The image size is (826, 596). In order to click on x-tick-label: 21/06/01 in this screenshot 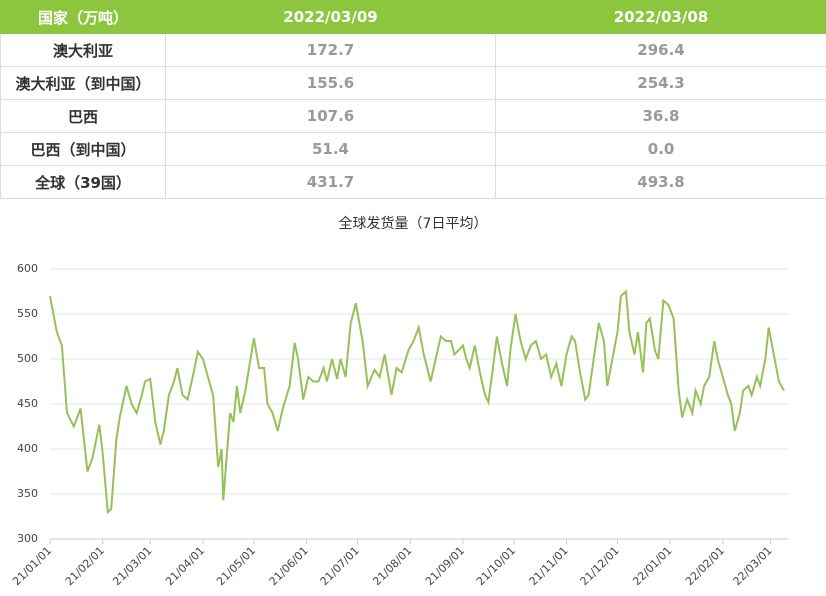, I will do `click(289, 566)`.